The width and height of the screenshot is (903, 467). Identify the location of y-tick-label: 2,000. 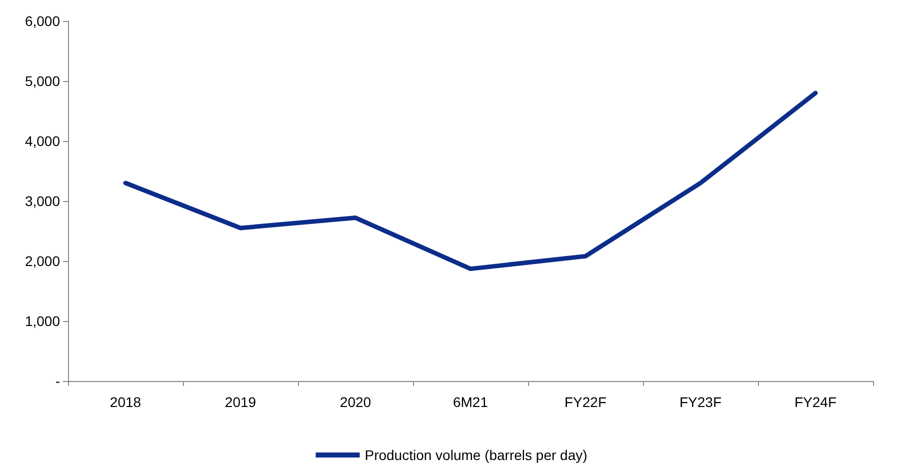
(42, 261).